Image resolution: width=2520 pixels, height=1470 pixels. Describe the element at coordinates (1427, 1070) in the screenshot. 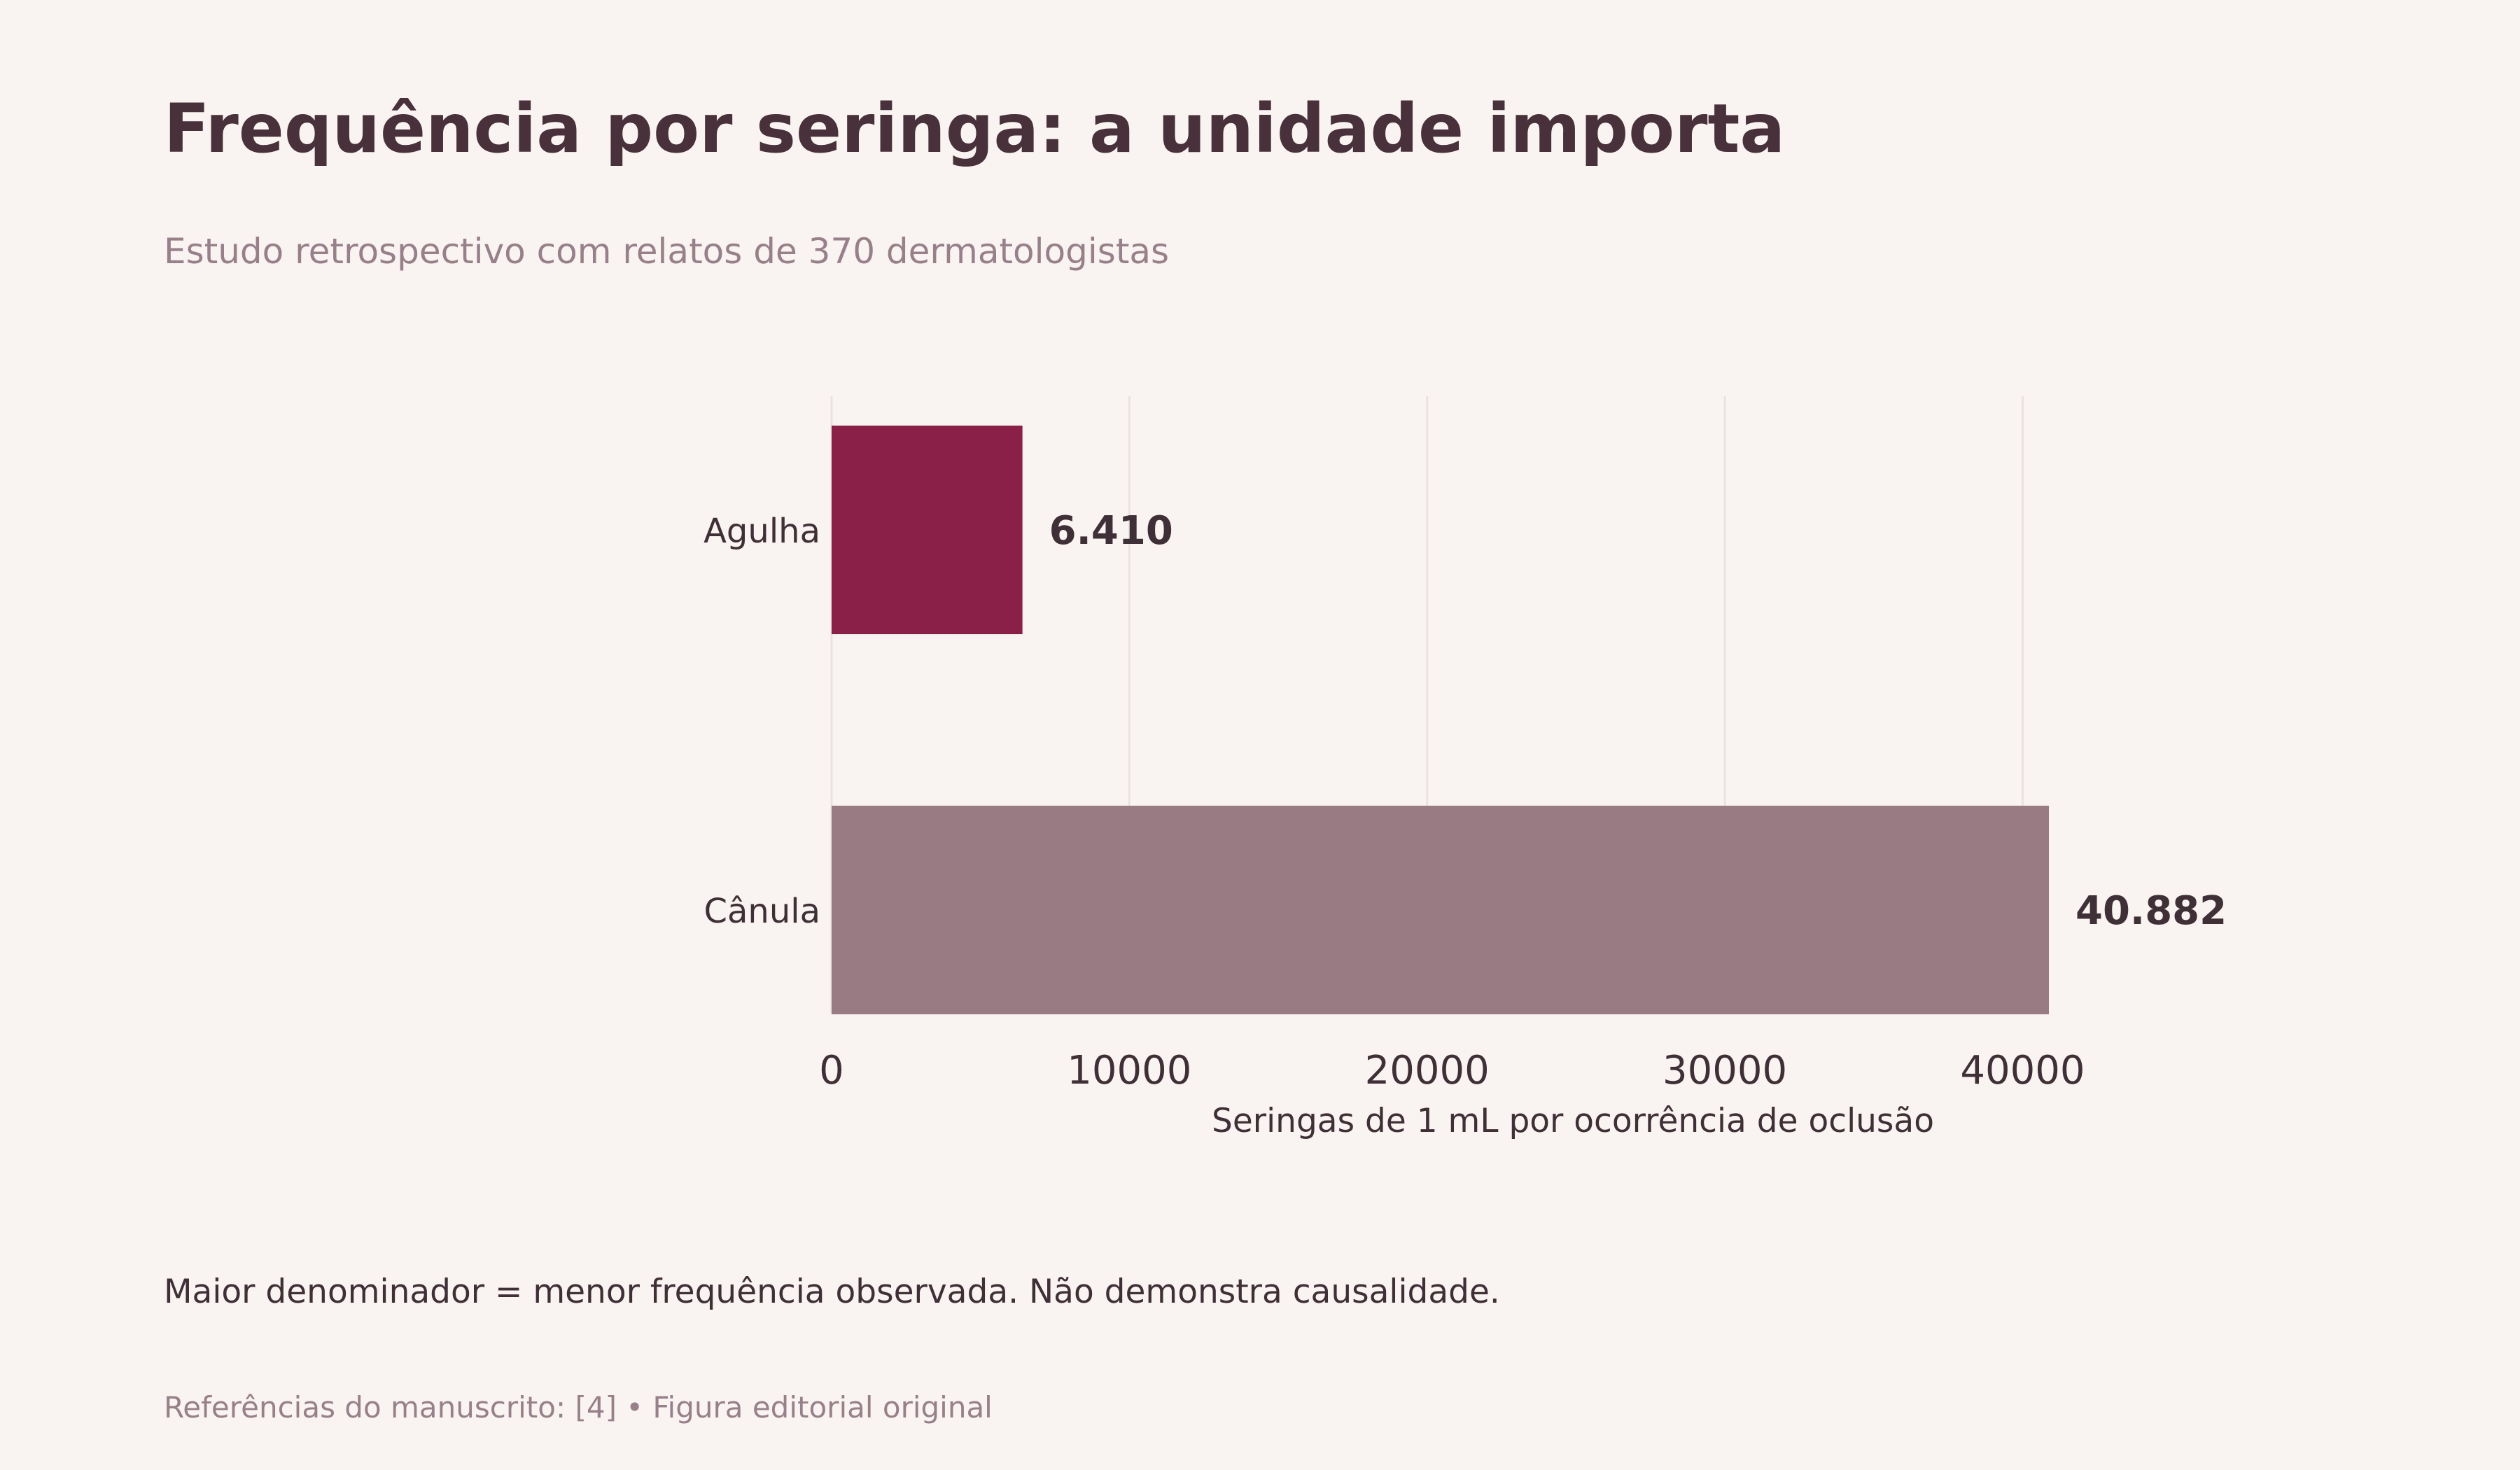

I see `x-tick-label: 20000` at that location.